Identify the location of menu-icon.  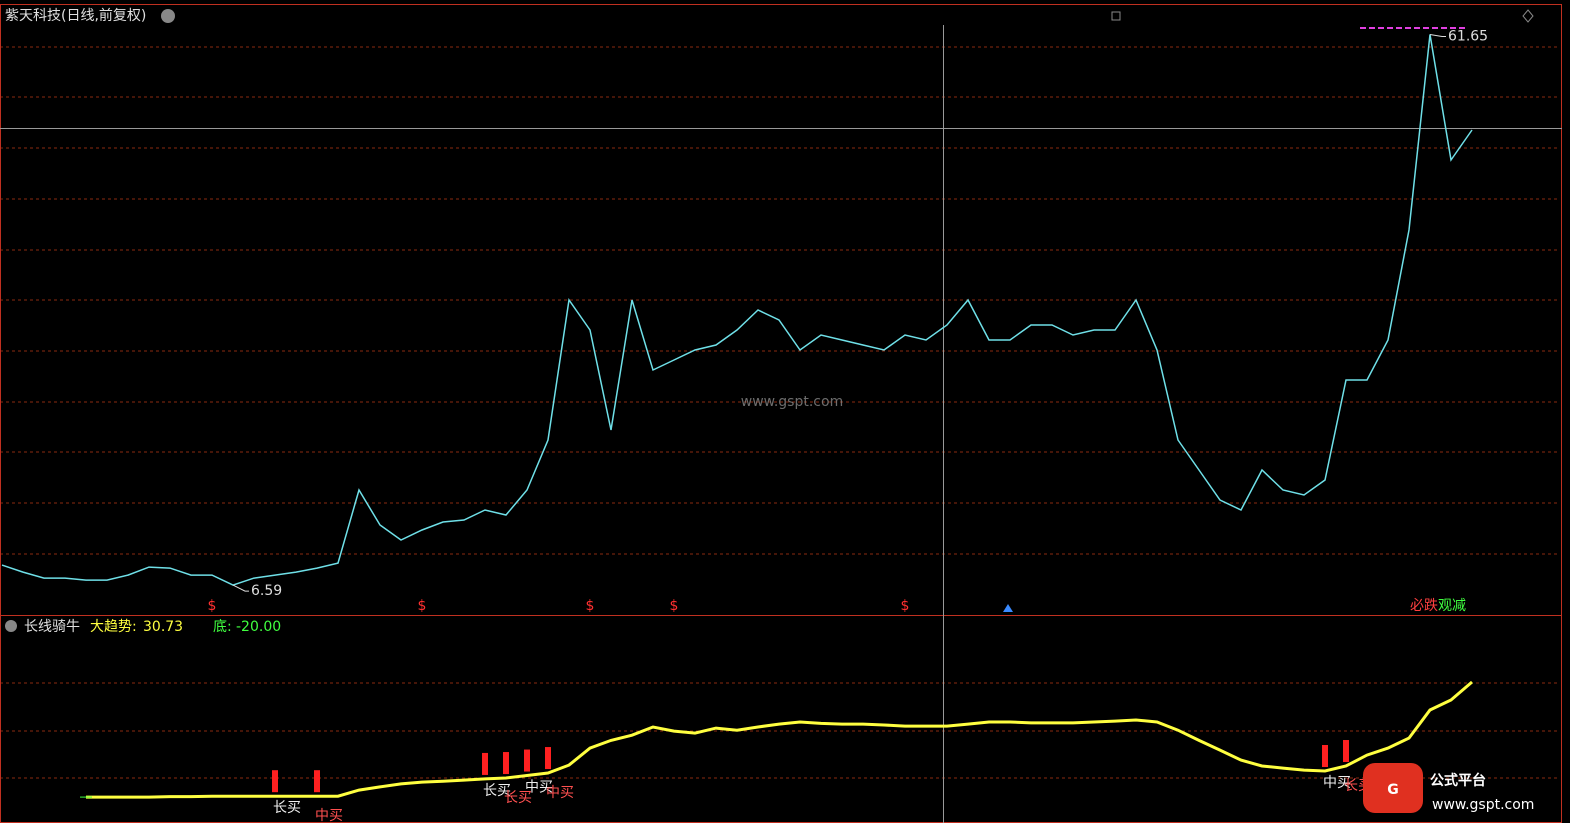
(168, 16).